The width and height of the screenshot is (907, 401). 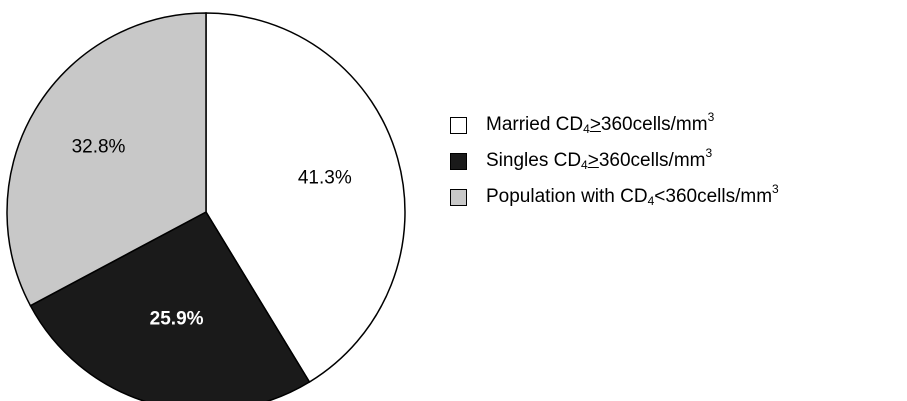 What do you see at coordinates (177, 319) in the screenshot?
I see `pie-value-label-singles: 25.9%` at bounding box center [177, 319].